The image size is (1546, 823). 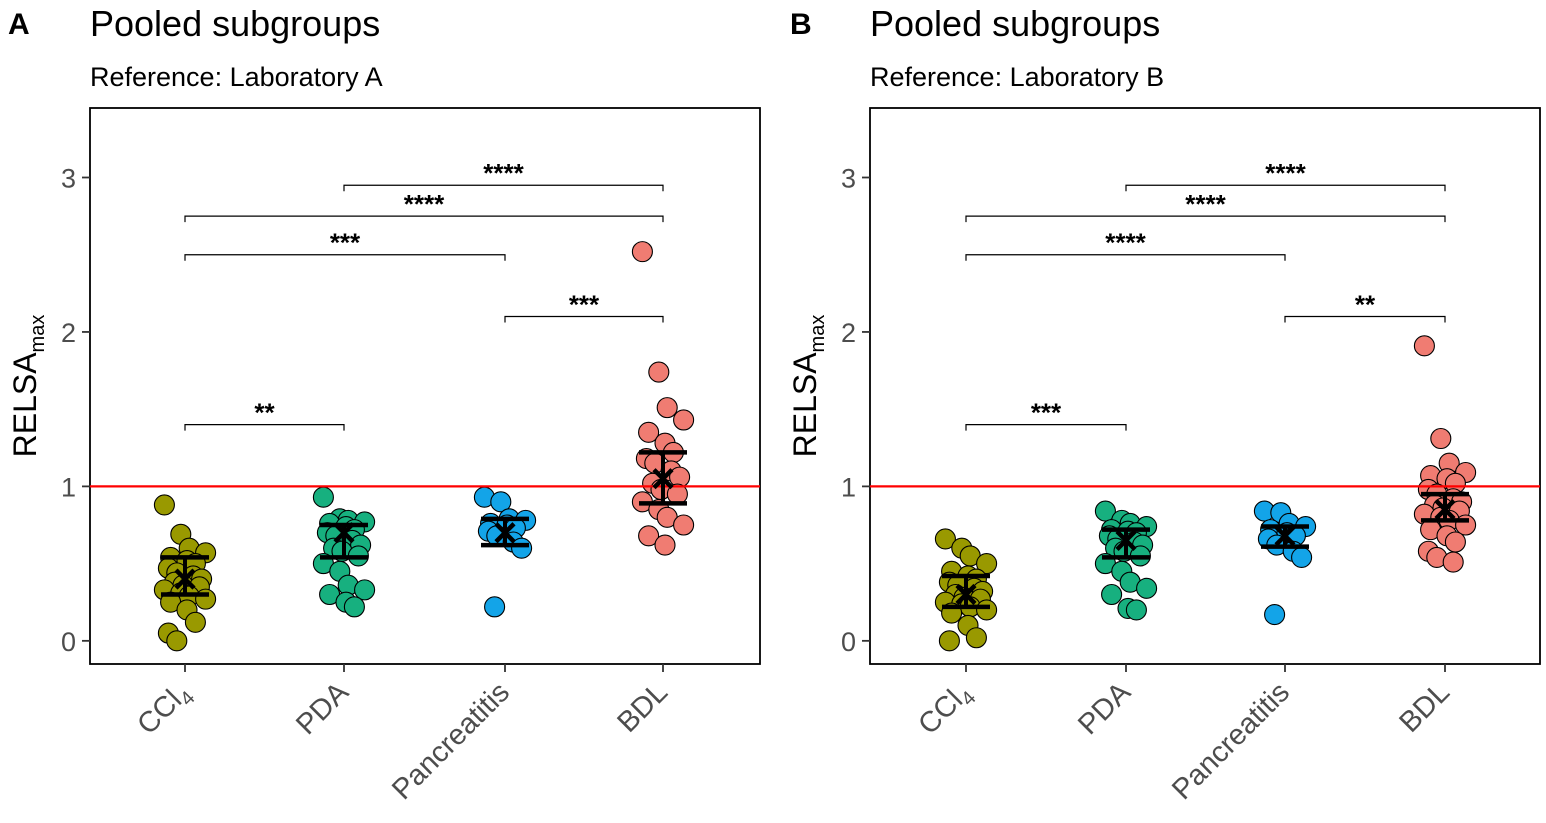 I want to click on panel-letter: A, so click(x=19, y=24).